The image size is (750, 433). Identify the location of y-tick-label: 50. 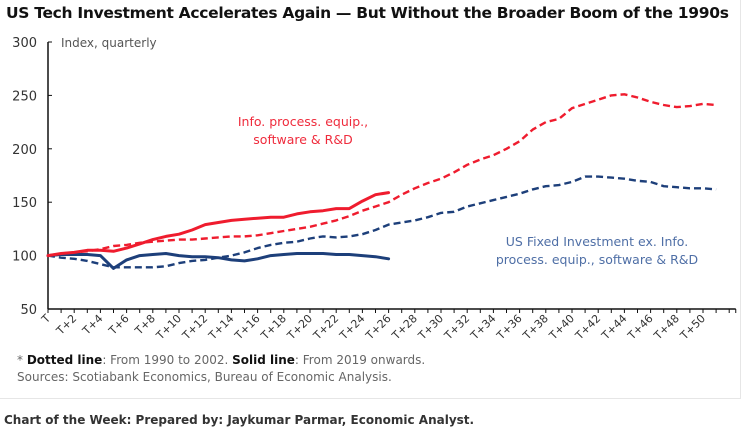
(28, 310).